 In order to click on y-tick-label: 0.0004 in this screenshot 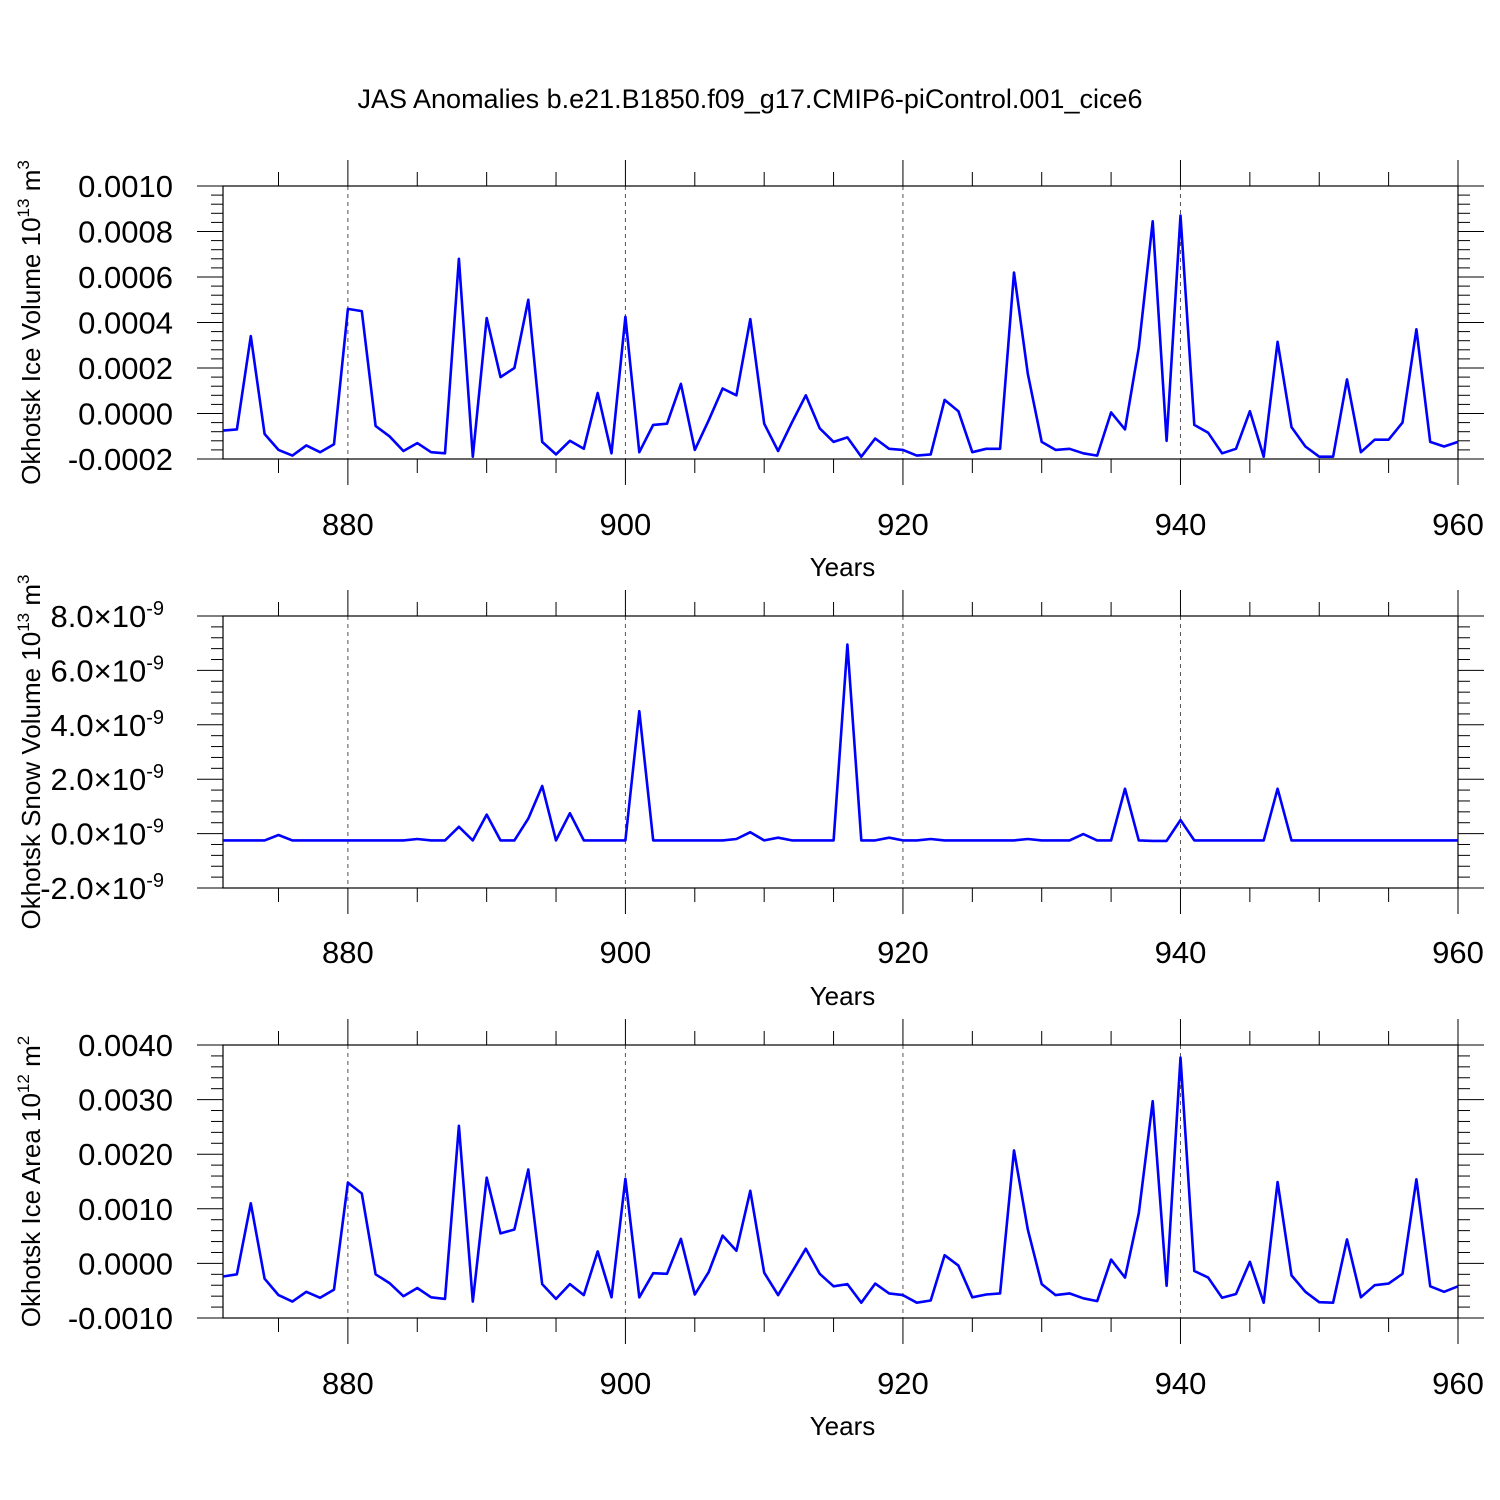, I will do `click(125, 323)`.